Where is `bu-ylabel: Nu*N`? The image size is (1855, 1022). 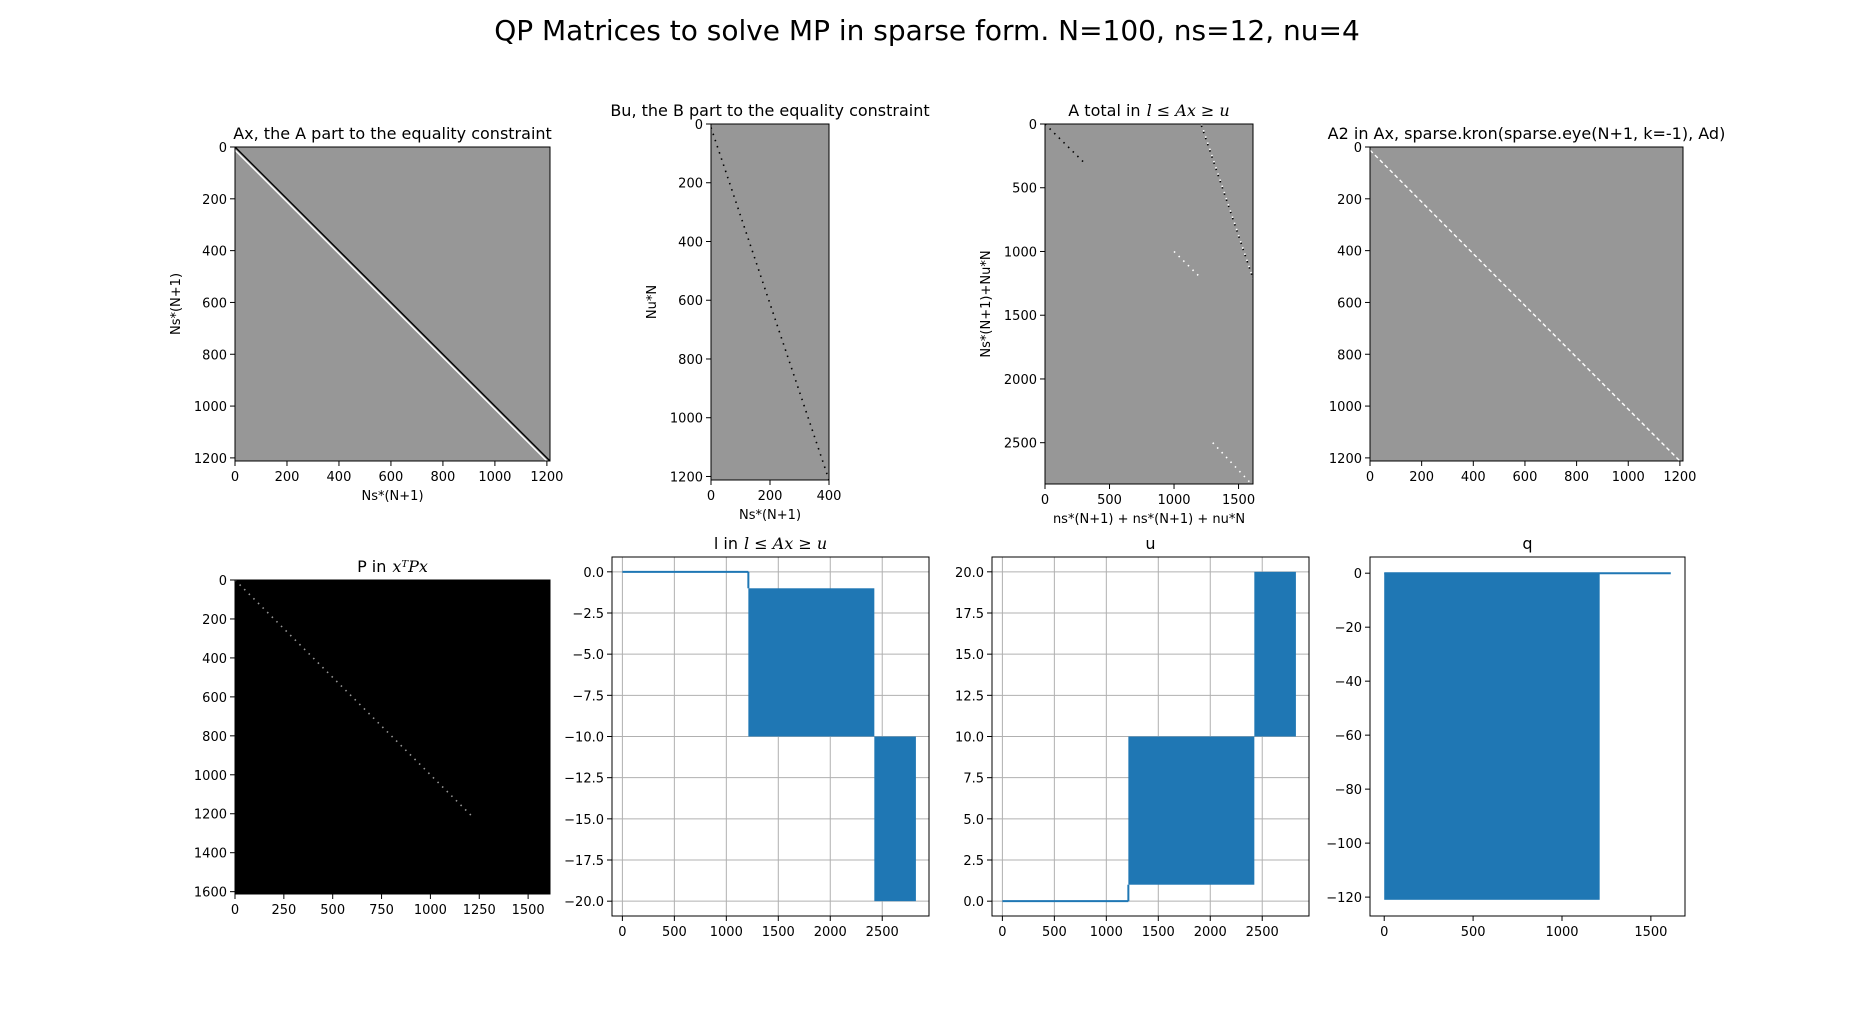 bu-ylabel: Nu*N is located at coordinates (652, 302).